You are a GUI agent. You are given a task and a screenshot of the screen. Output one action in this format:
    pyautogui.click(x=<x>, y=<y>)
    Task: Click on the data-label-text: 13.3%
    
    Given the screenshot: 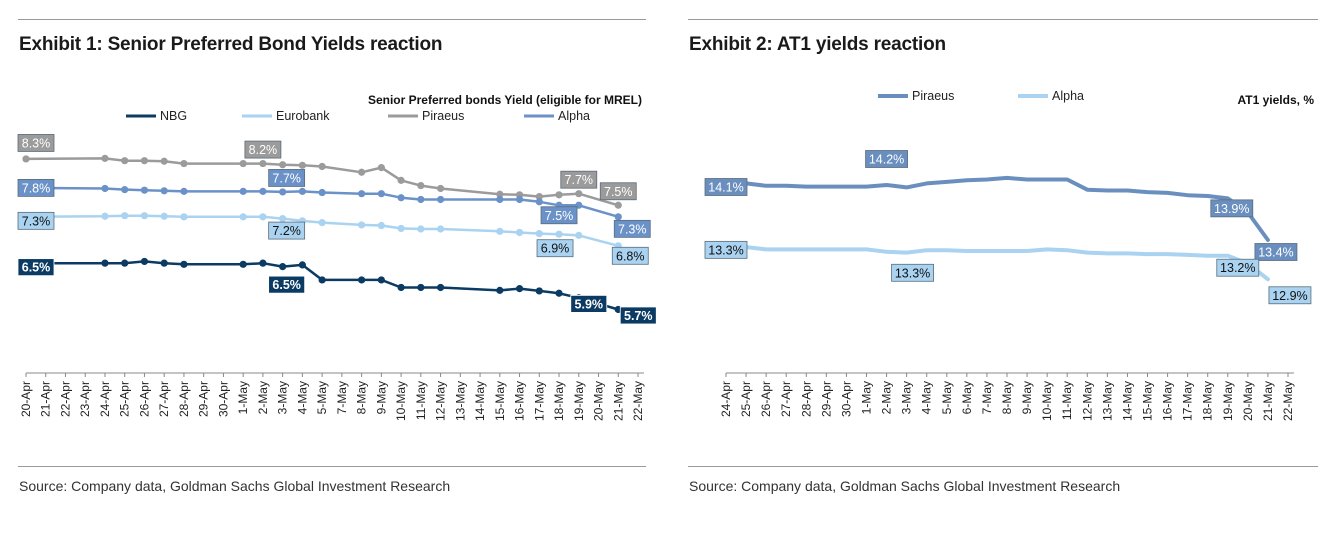 What is the action you would take?
    pyautogui.click(x=912, y=273)
    